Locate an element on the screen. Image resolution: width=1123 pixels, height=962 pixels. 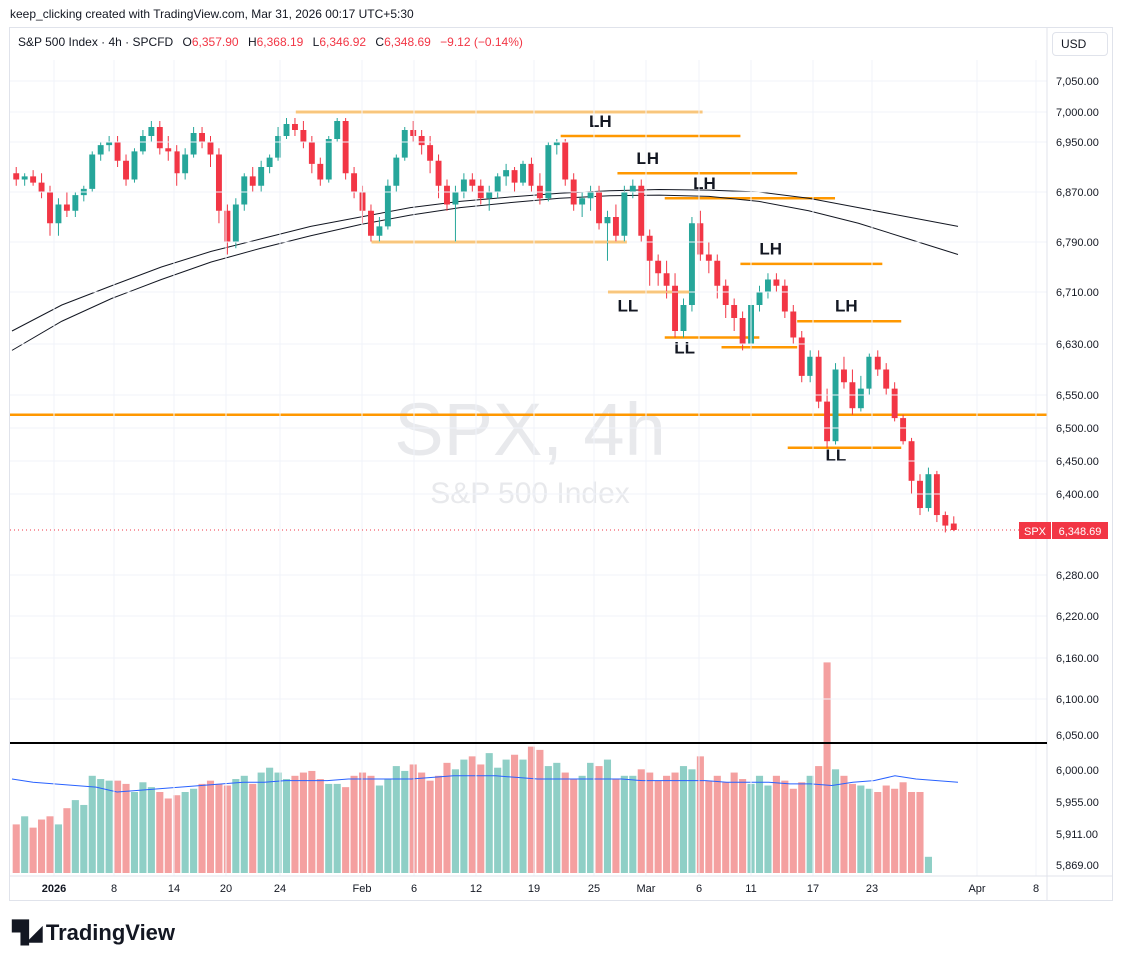
symbol-name: S&P 500 Index · 4h · SPCFD is located at coordinates (96, 42).